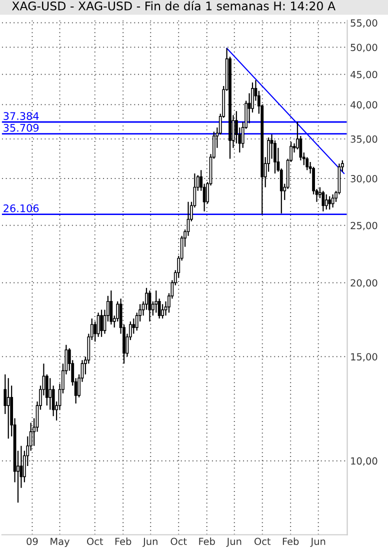  Describe the element at coordinates (21, 128) in the screenshot. I see `ref-line-label: 35.709` at that location.